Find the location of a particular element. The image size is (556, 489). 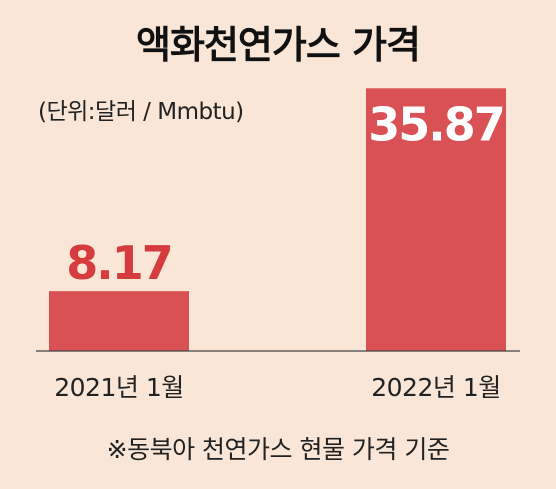

unit-label: (단위:달러 / Mmbtu) is located at coordinates (141, 112).